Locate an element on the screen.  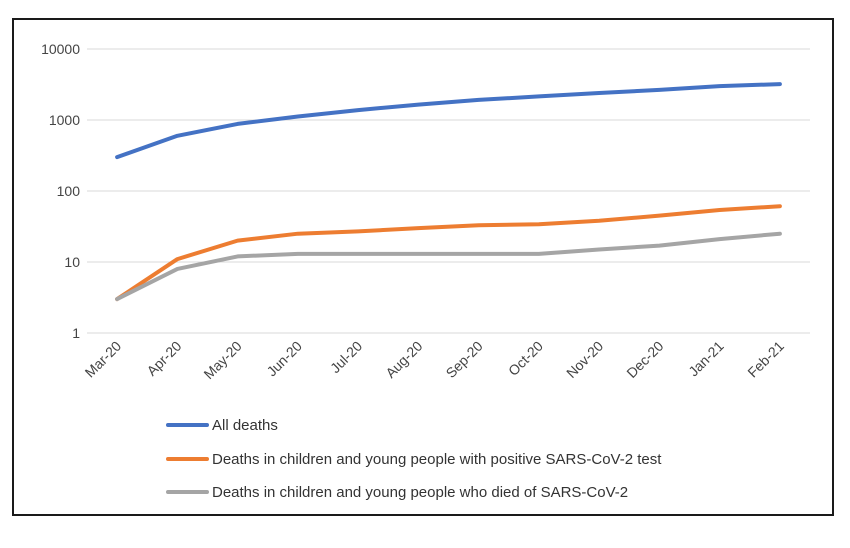
y-tick-label: 1000 is located at coordinates (64, 120).